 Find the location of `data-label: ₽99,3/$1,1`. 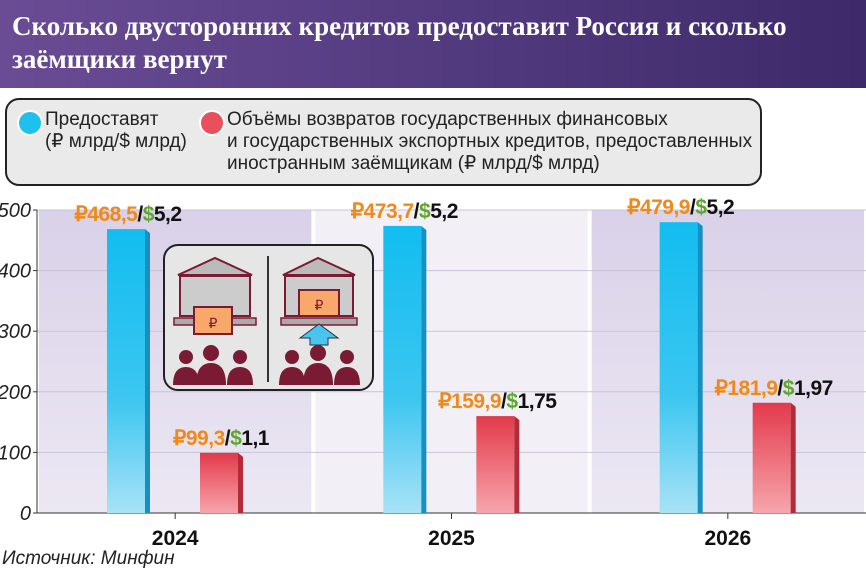

data-label: ₽99,3/$1,1 is located at coordinates (221, 438).